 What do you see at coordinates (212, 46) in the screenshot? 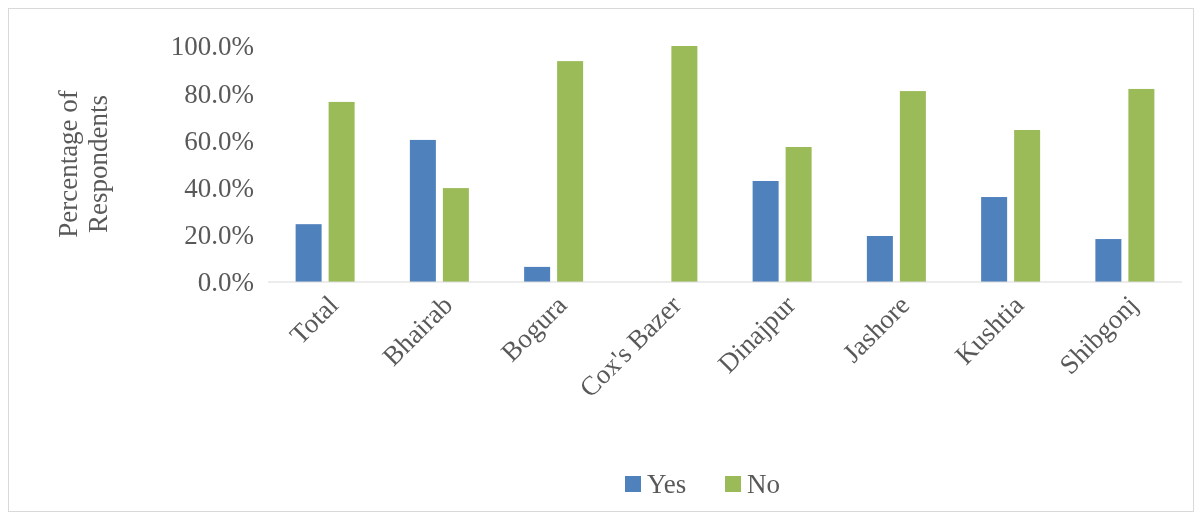
I see `y-tick-label: 100.0%` at bounding box center [212, 46].